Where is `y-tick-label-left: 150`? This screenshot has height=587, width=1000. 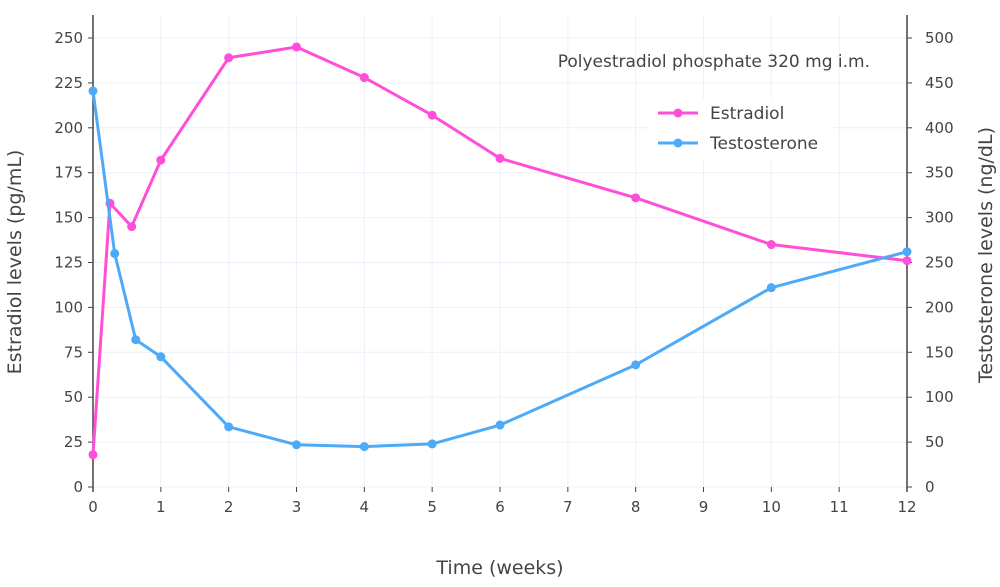 y-tick-label-left: 150 is located at coordinates (68, 218).